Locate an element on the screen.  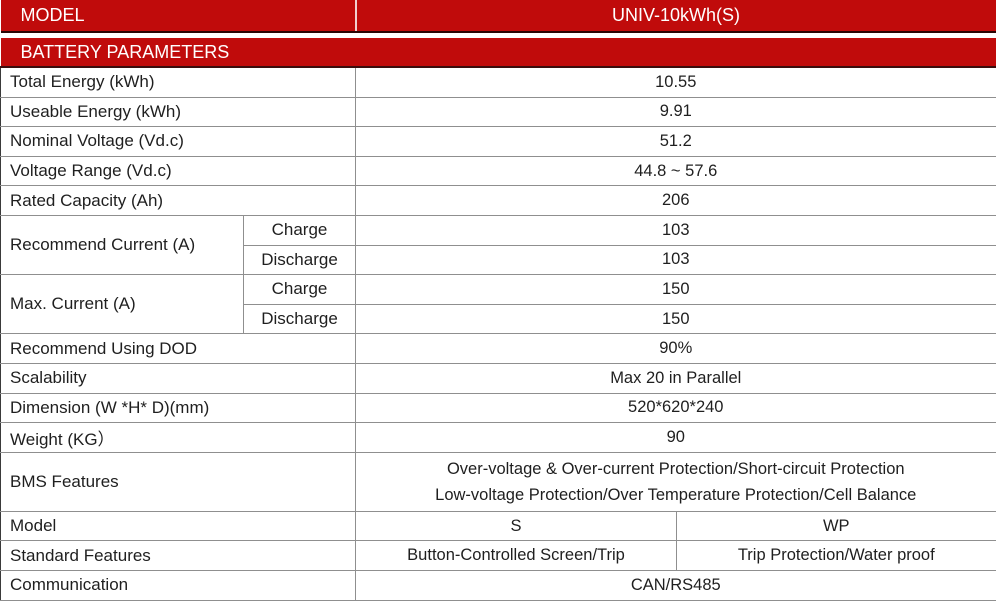
table-row-split: Model S WP is located at coordinates (498, 526).